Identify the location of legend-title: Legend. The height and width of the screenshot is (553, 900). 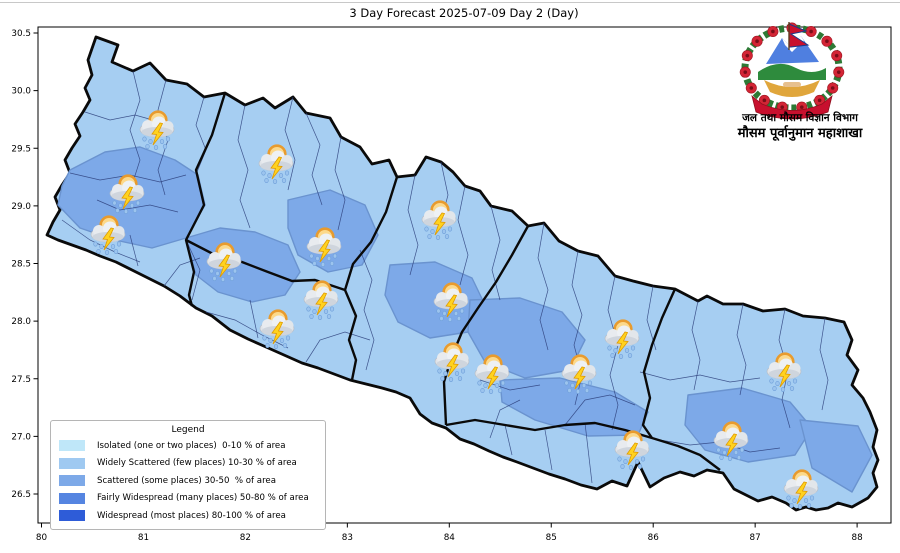
(188, 430).